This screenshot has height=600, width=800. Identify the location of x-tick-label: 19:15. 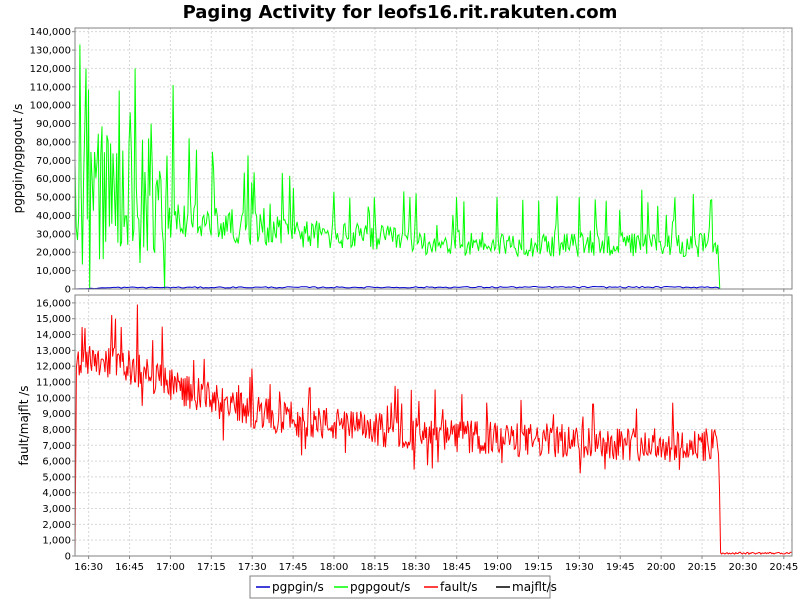
(538, 567).